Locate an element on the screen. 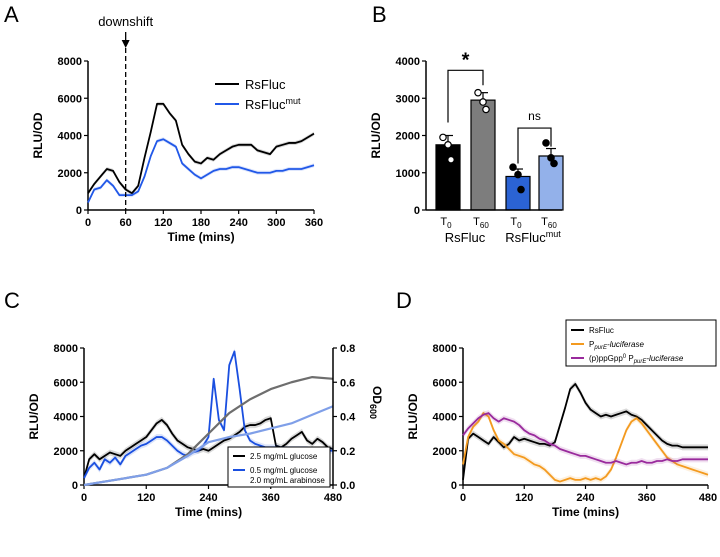  legend-label: PpurE-luciferase is located at coordinates (616, 345).